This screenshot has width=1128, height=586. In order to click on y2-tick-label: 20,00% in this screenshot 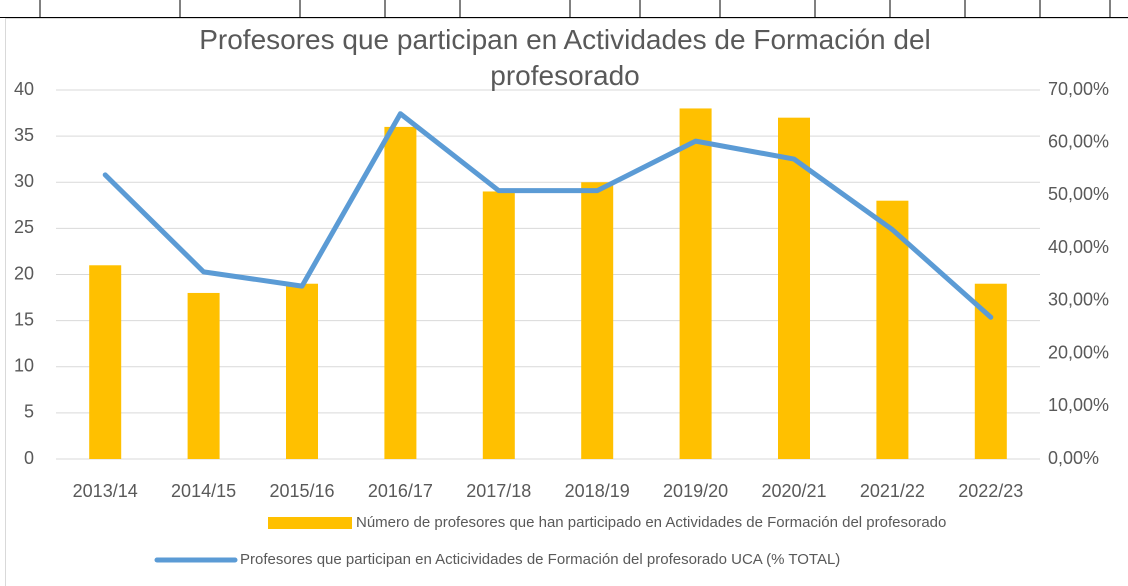, I will do `click(1078, 352)`.